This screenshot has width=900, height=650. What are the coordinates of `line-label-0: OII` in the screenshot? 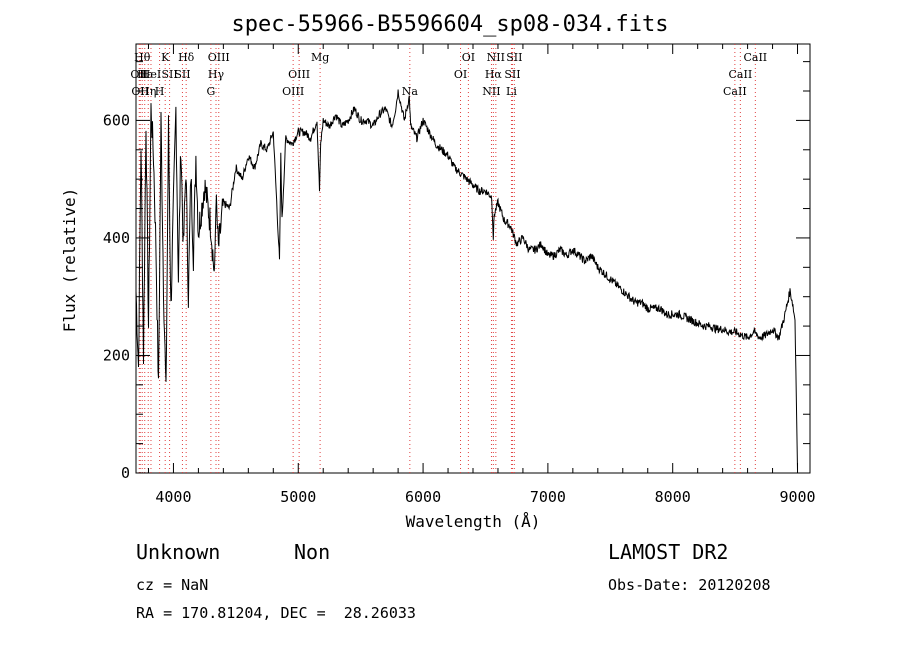 It's located at (139, 74).